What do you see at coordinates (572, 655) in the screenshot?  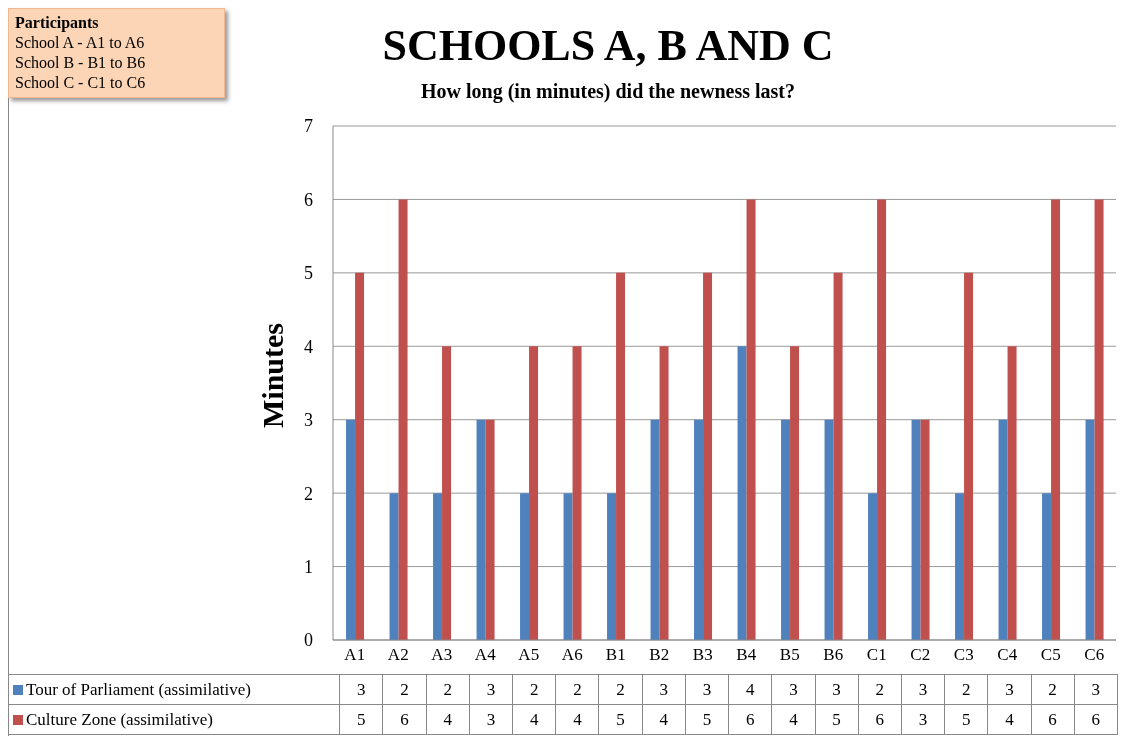 I see `x-tick-label: A6` at bounding box center [572, 655].